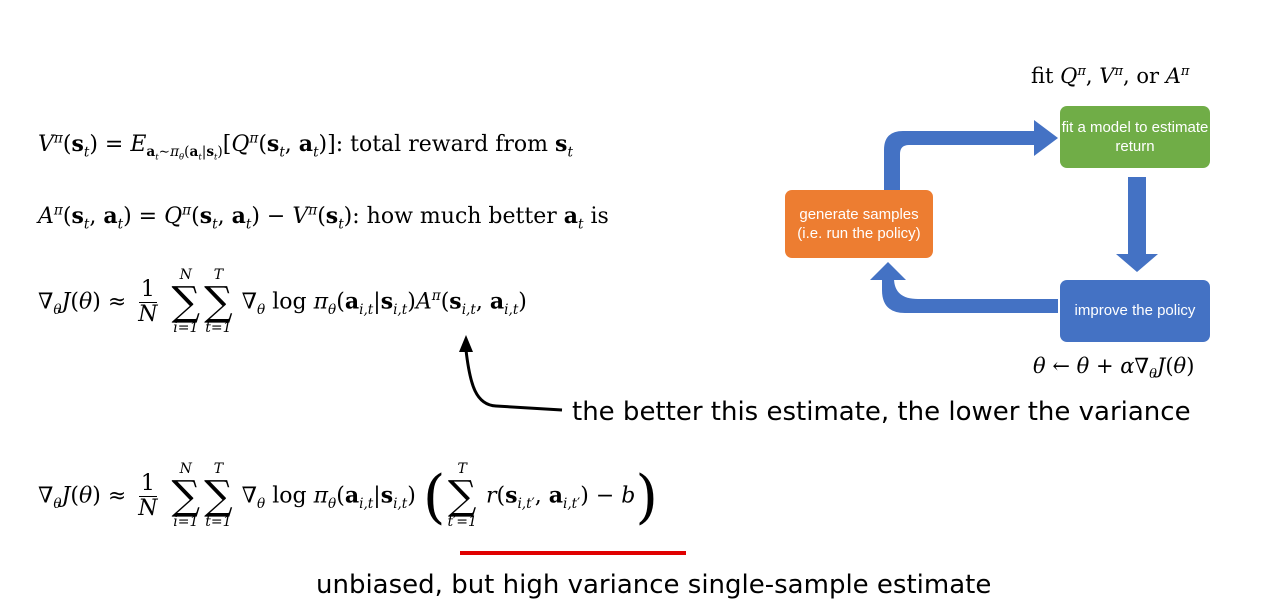 This screenshot has height=611, width=1268. Describe the element at coordinates (1135, 137) in the screenshot. I see `fit-model-box: fit a model to estimate return` at that location.